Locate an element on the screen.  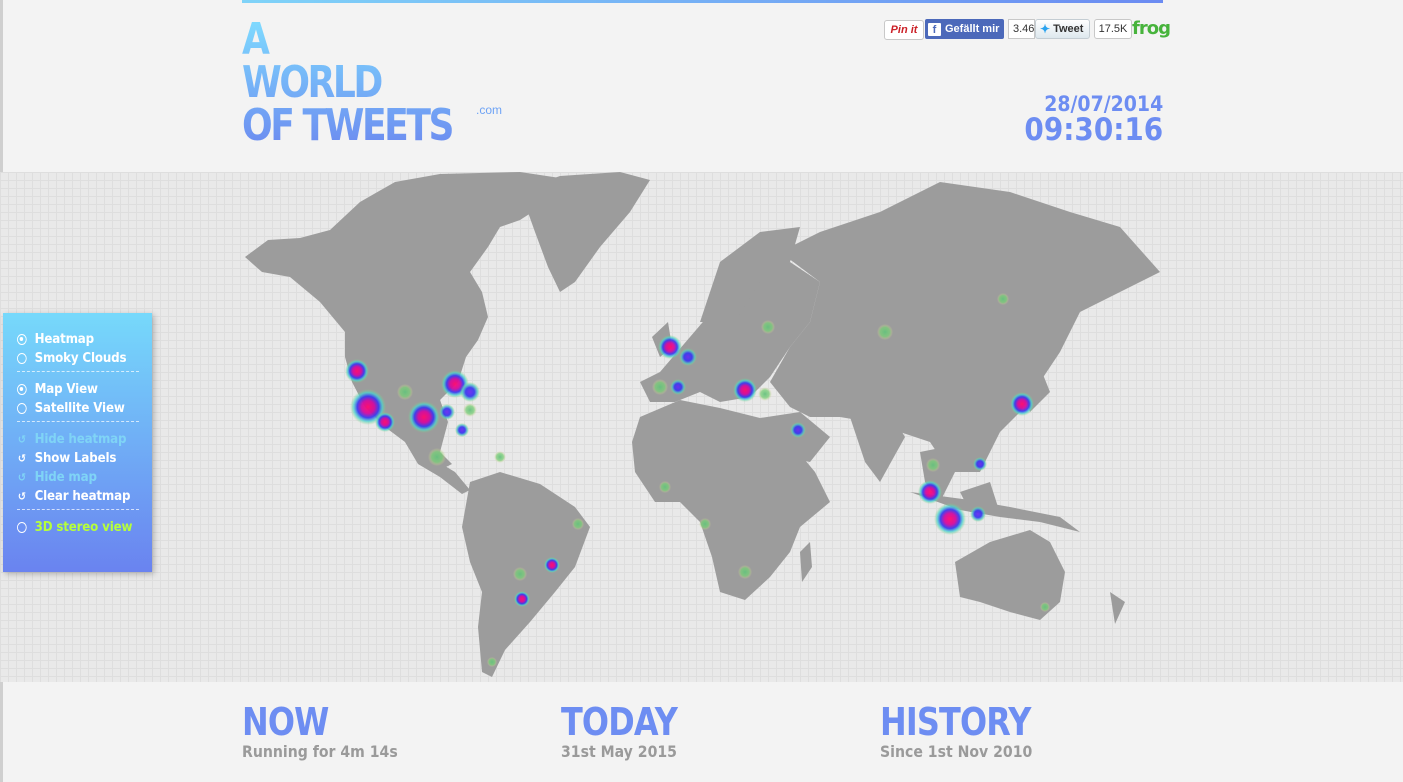
option-3d-stereo-view: 3D stereo view is located at coordinates (74, 527).